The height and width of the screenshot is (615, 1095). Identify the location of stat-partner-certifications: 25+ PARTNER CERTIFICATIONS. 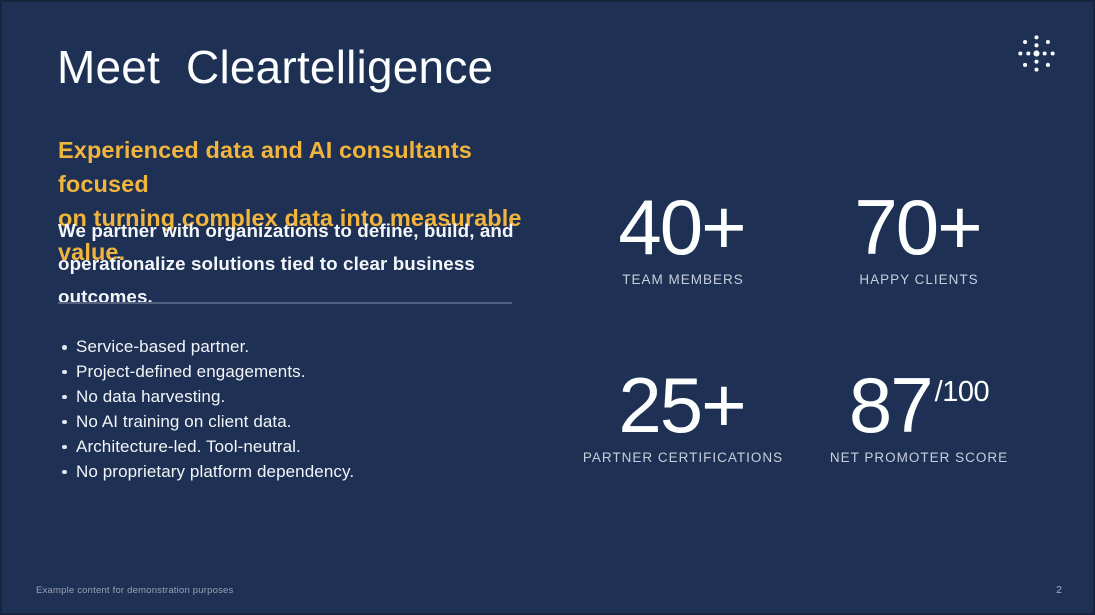
(683, 409).